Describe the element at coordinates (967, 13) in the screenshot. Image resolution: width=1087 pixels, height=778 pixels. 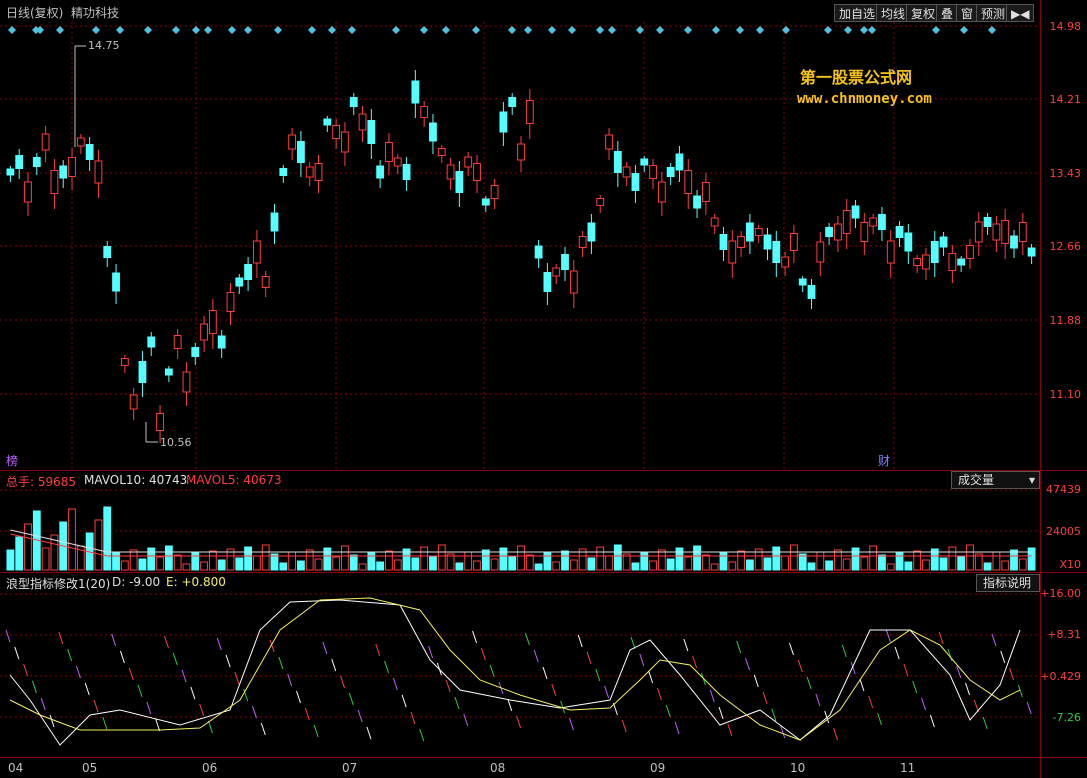
I see `window-button: 窗` at that location.